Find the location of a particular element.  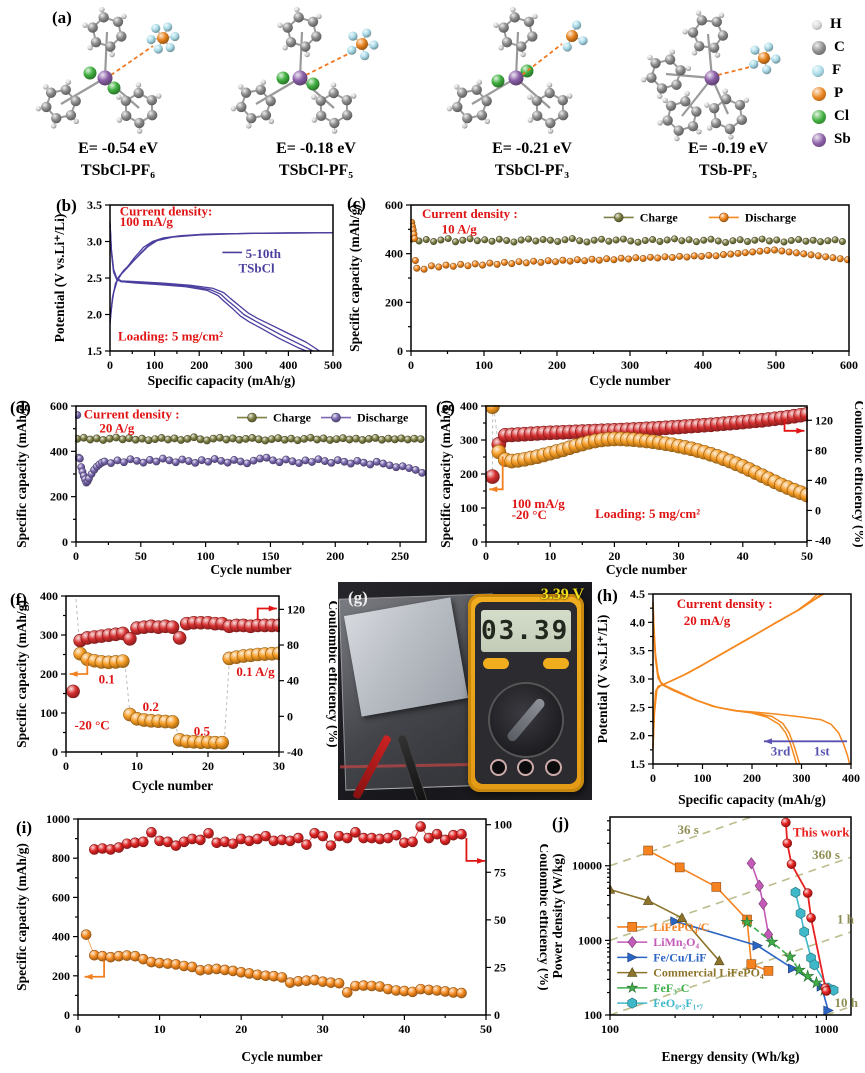

svg-text: 10 h is located at coordinates (846, 1002).